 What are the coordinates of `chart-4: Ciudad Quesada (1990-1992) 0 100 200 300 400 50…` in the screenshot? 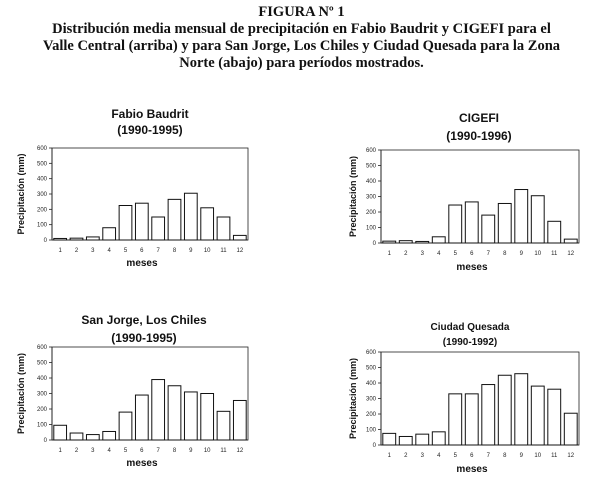 It's located at (464, 398).